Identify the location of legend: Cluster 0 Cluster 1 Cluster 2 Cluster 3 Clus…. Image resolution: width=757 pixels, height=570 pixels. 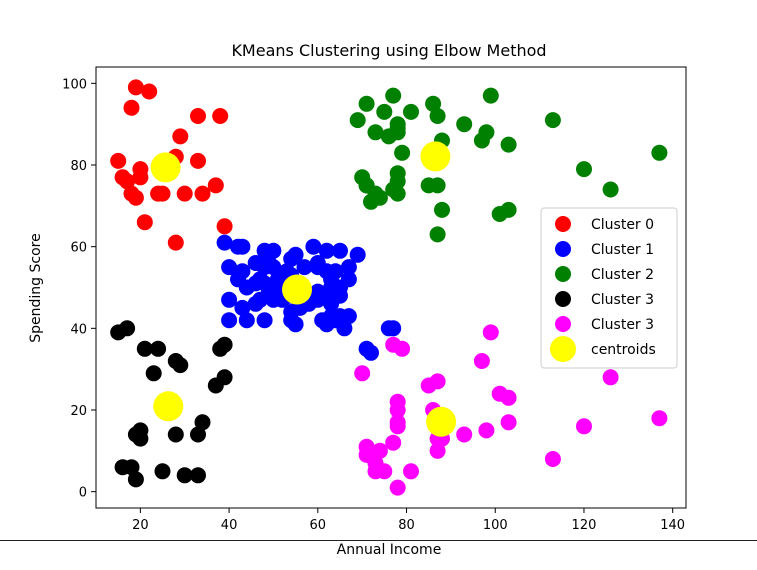
(609, 288).